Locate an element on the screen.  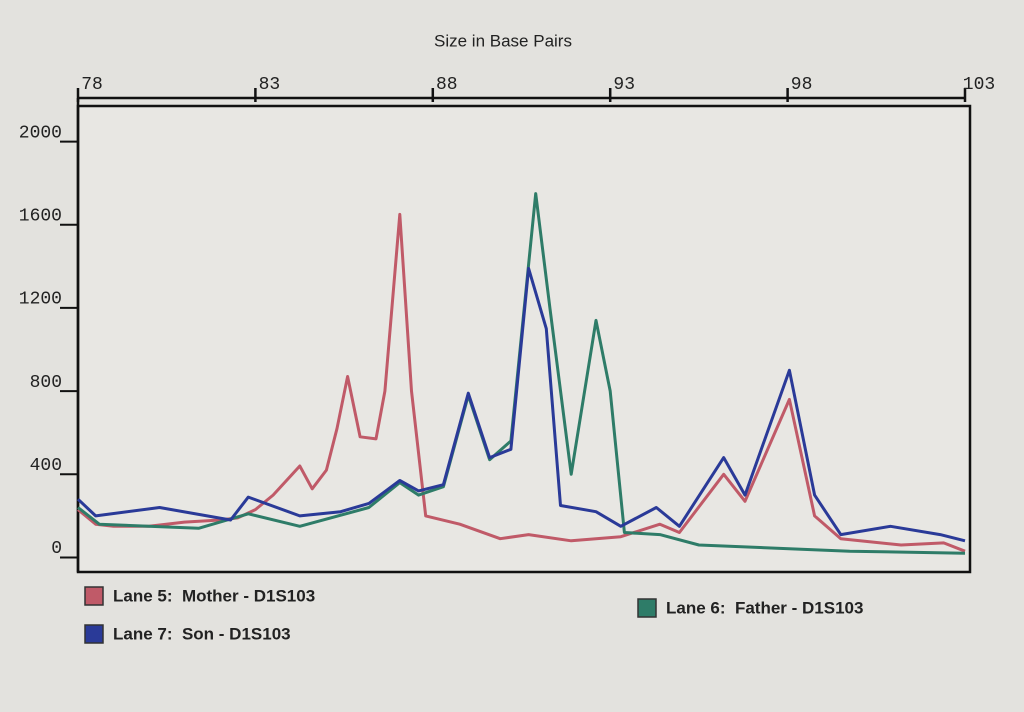
y-tick-label: 0 is located at coordinates (56, 549).